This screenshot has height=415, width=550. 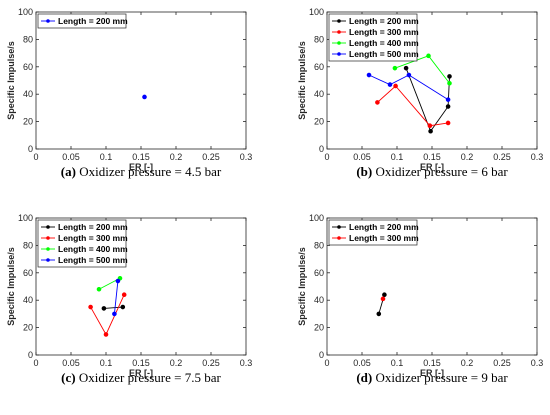 I want to click on x-tick-label: 0.3, so click(x=537, y=363).